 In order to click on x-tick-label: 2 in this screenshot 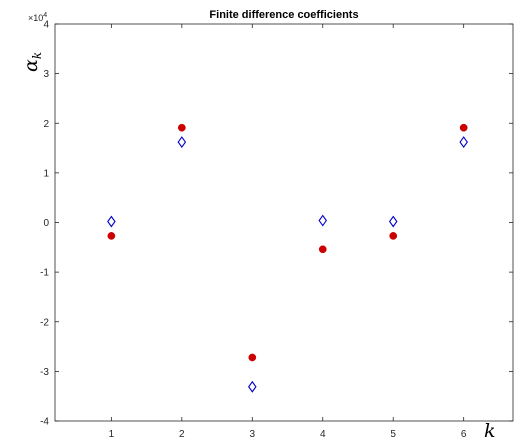, I will do `click(182, 434)`.